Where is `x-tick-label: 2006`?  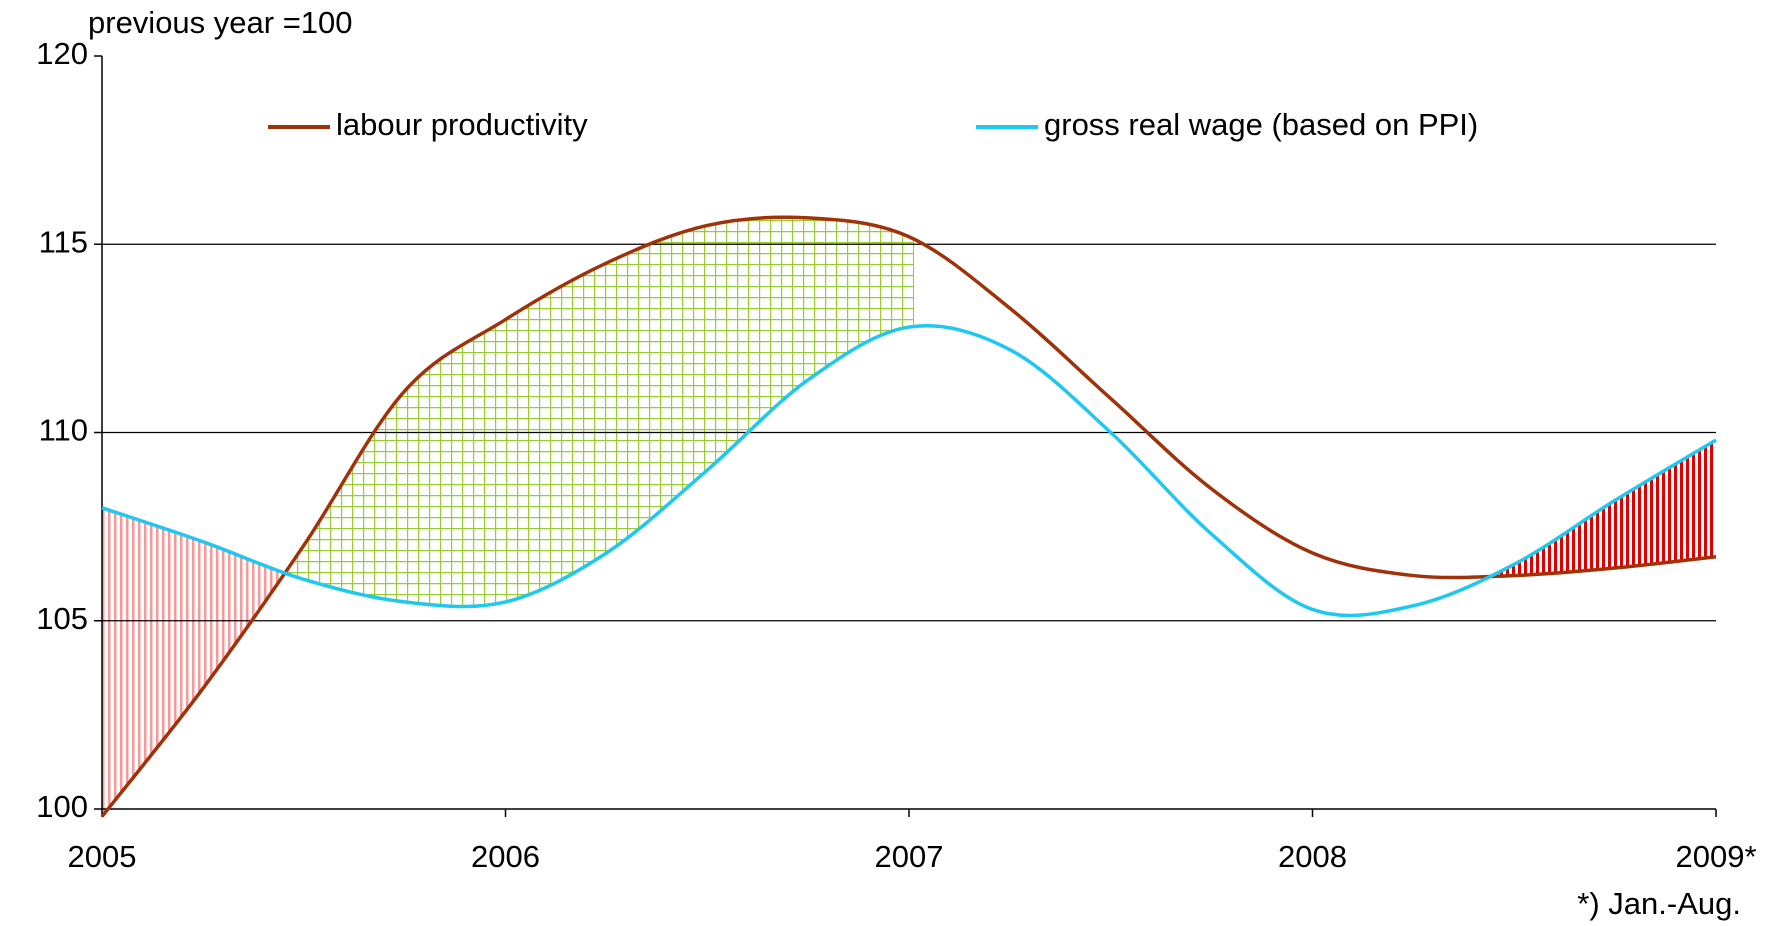
x-tick-label: 2006 is located at coordinates (505, 856).